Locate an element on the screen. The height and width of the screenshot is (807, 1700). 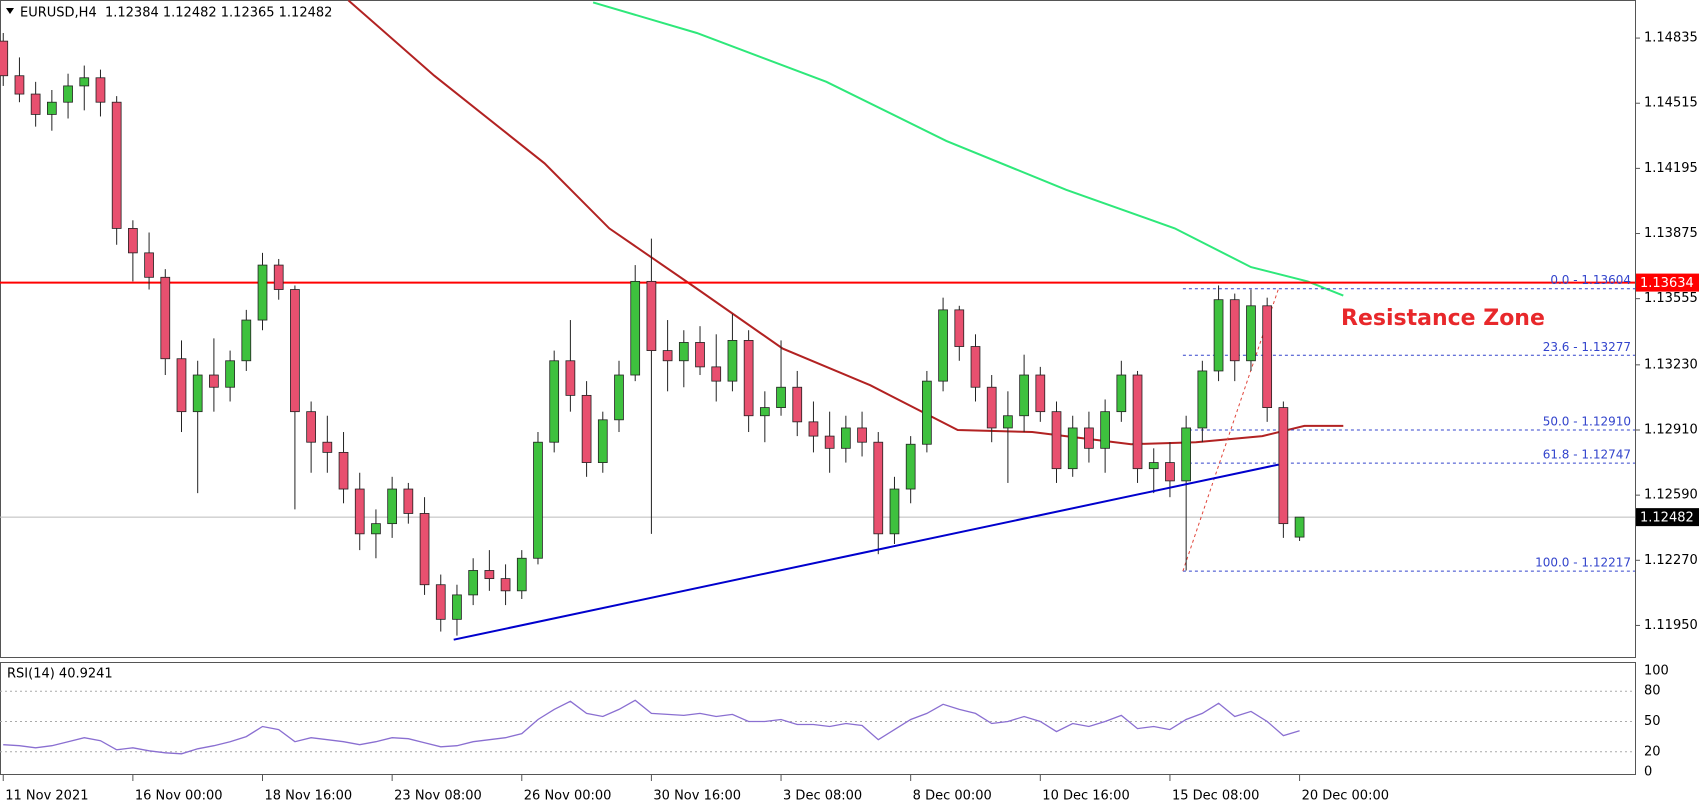
resistance-label: 1.13634 is located at coordinates (1667, 283).